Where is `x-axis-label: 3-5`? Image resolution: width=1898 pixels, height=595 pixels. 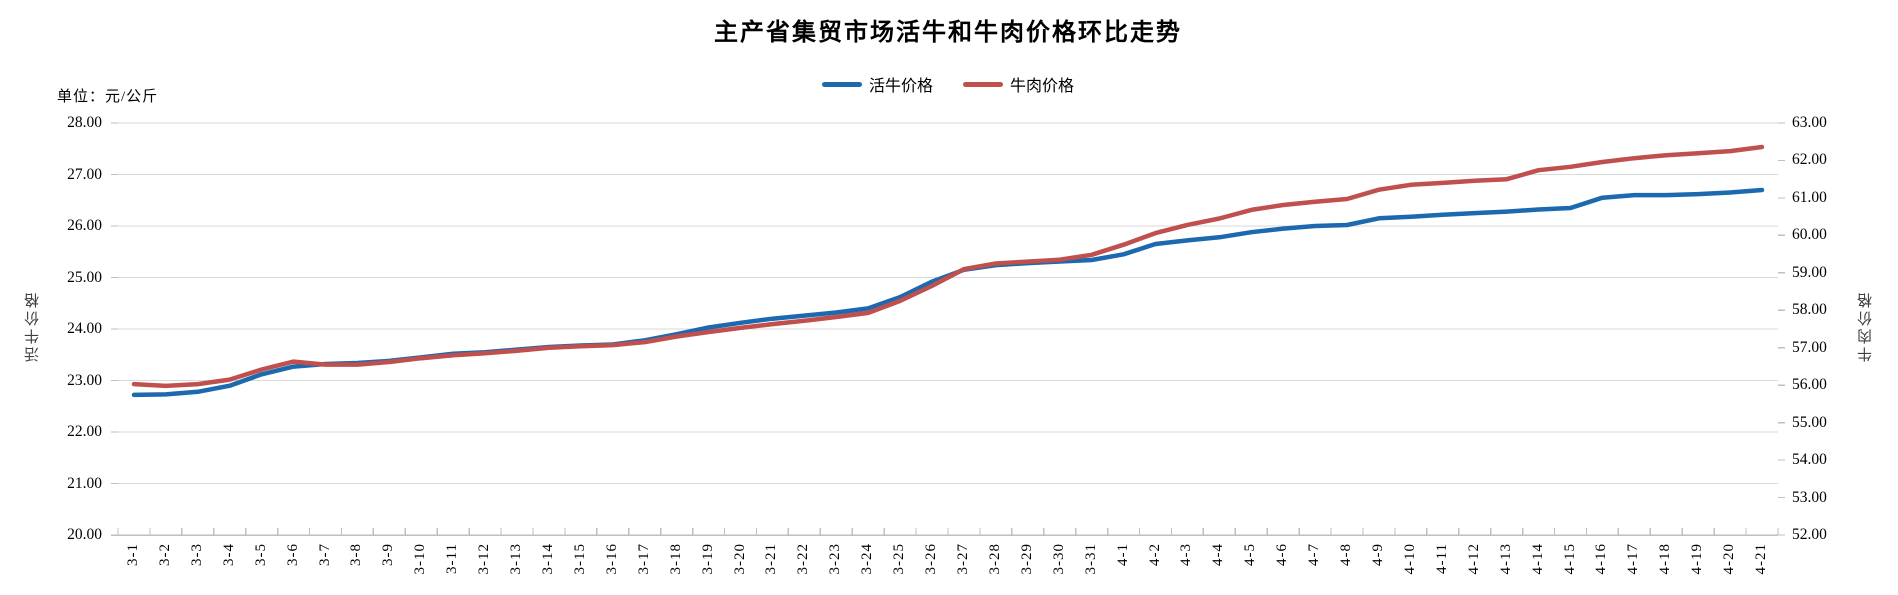
x-axis-label: 3-5 is located at coordinates (260, 554).